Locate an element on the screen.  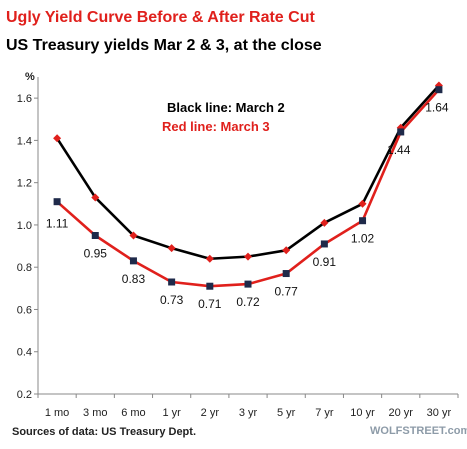
x-tick-label: 10 yr is located at coordinates (362, 413).